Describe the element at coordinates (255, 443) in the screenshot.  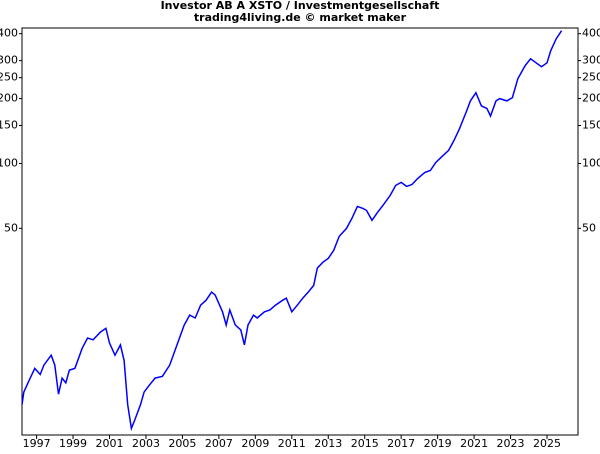
I see `x-tick-label: 2009` at that location.